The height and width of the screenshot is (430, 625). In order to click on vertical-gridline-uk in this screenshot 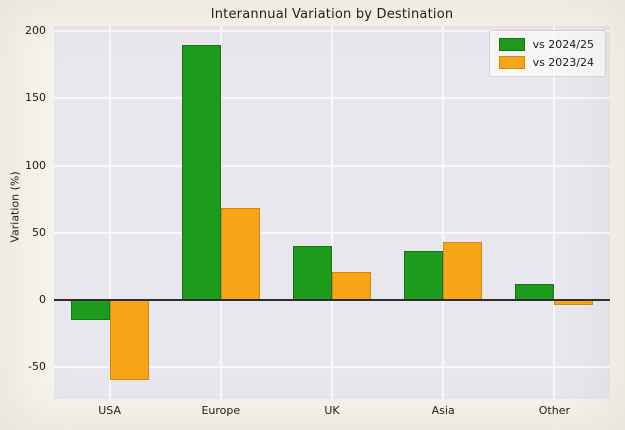, I will do `click(332, 212)`.